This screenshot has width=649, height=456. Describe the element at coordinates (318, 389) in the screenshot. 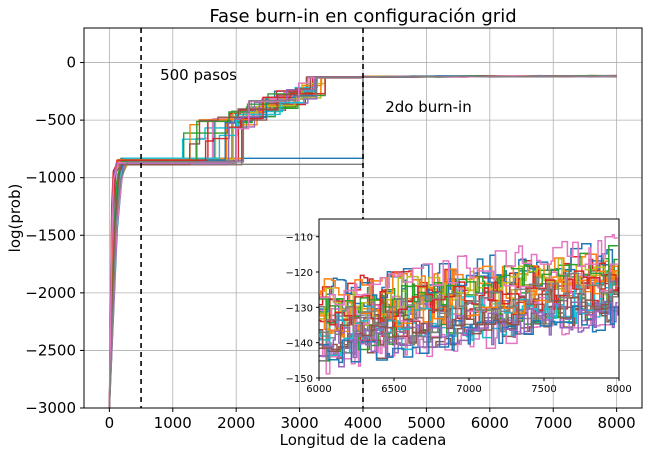

I see `inset-x-tick-label: 6000` at that location.